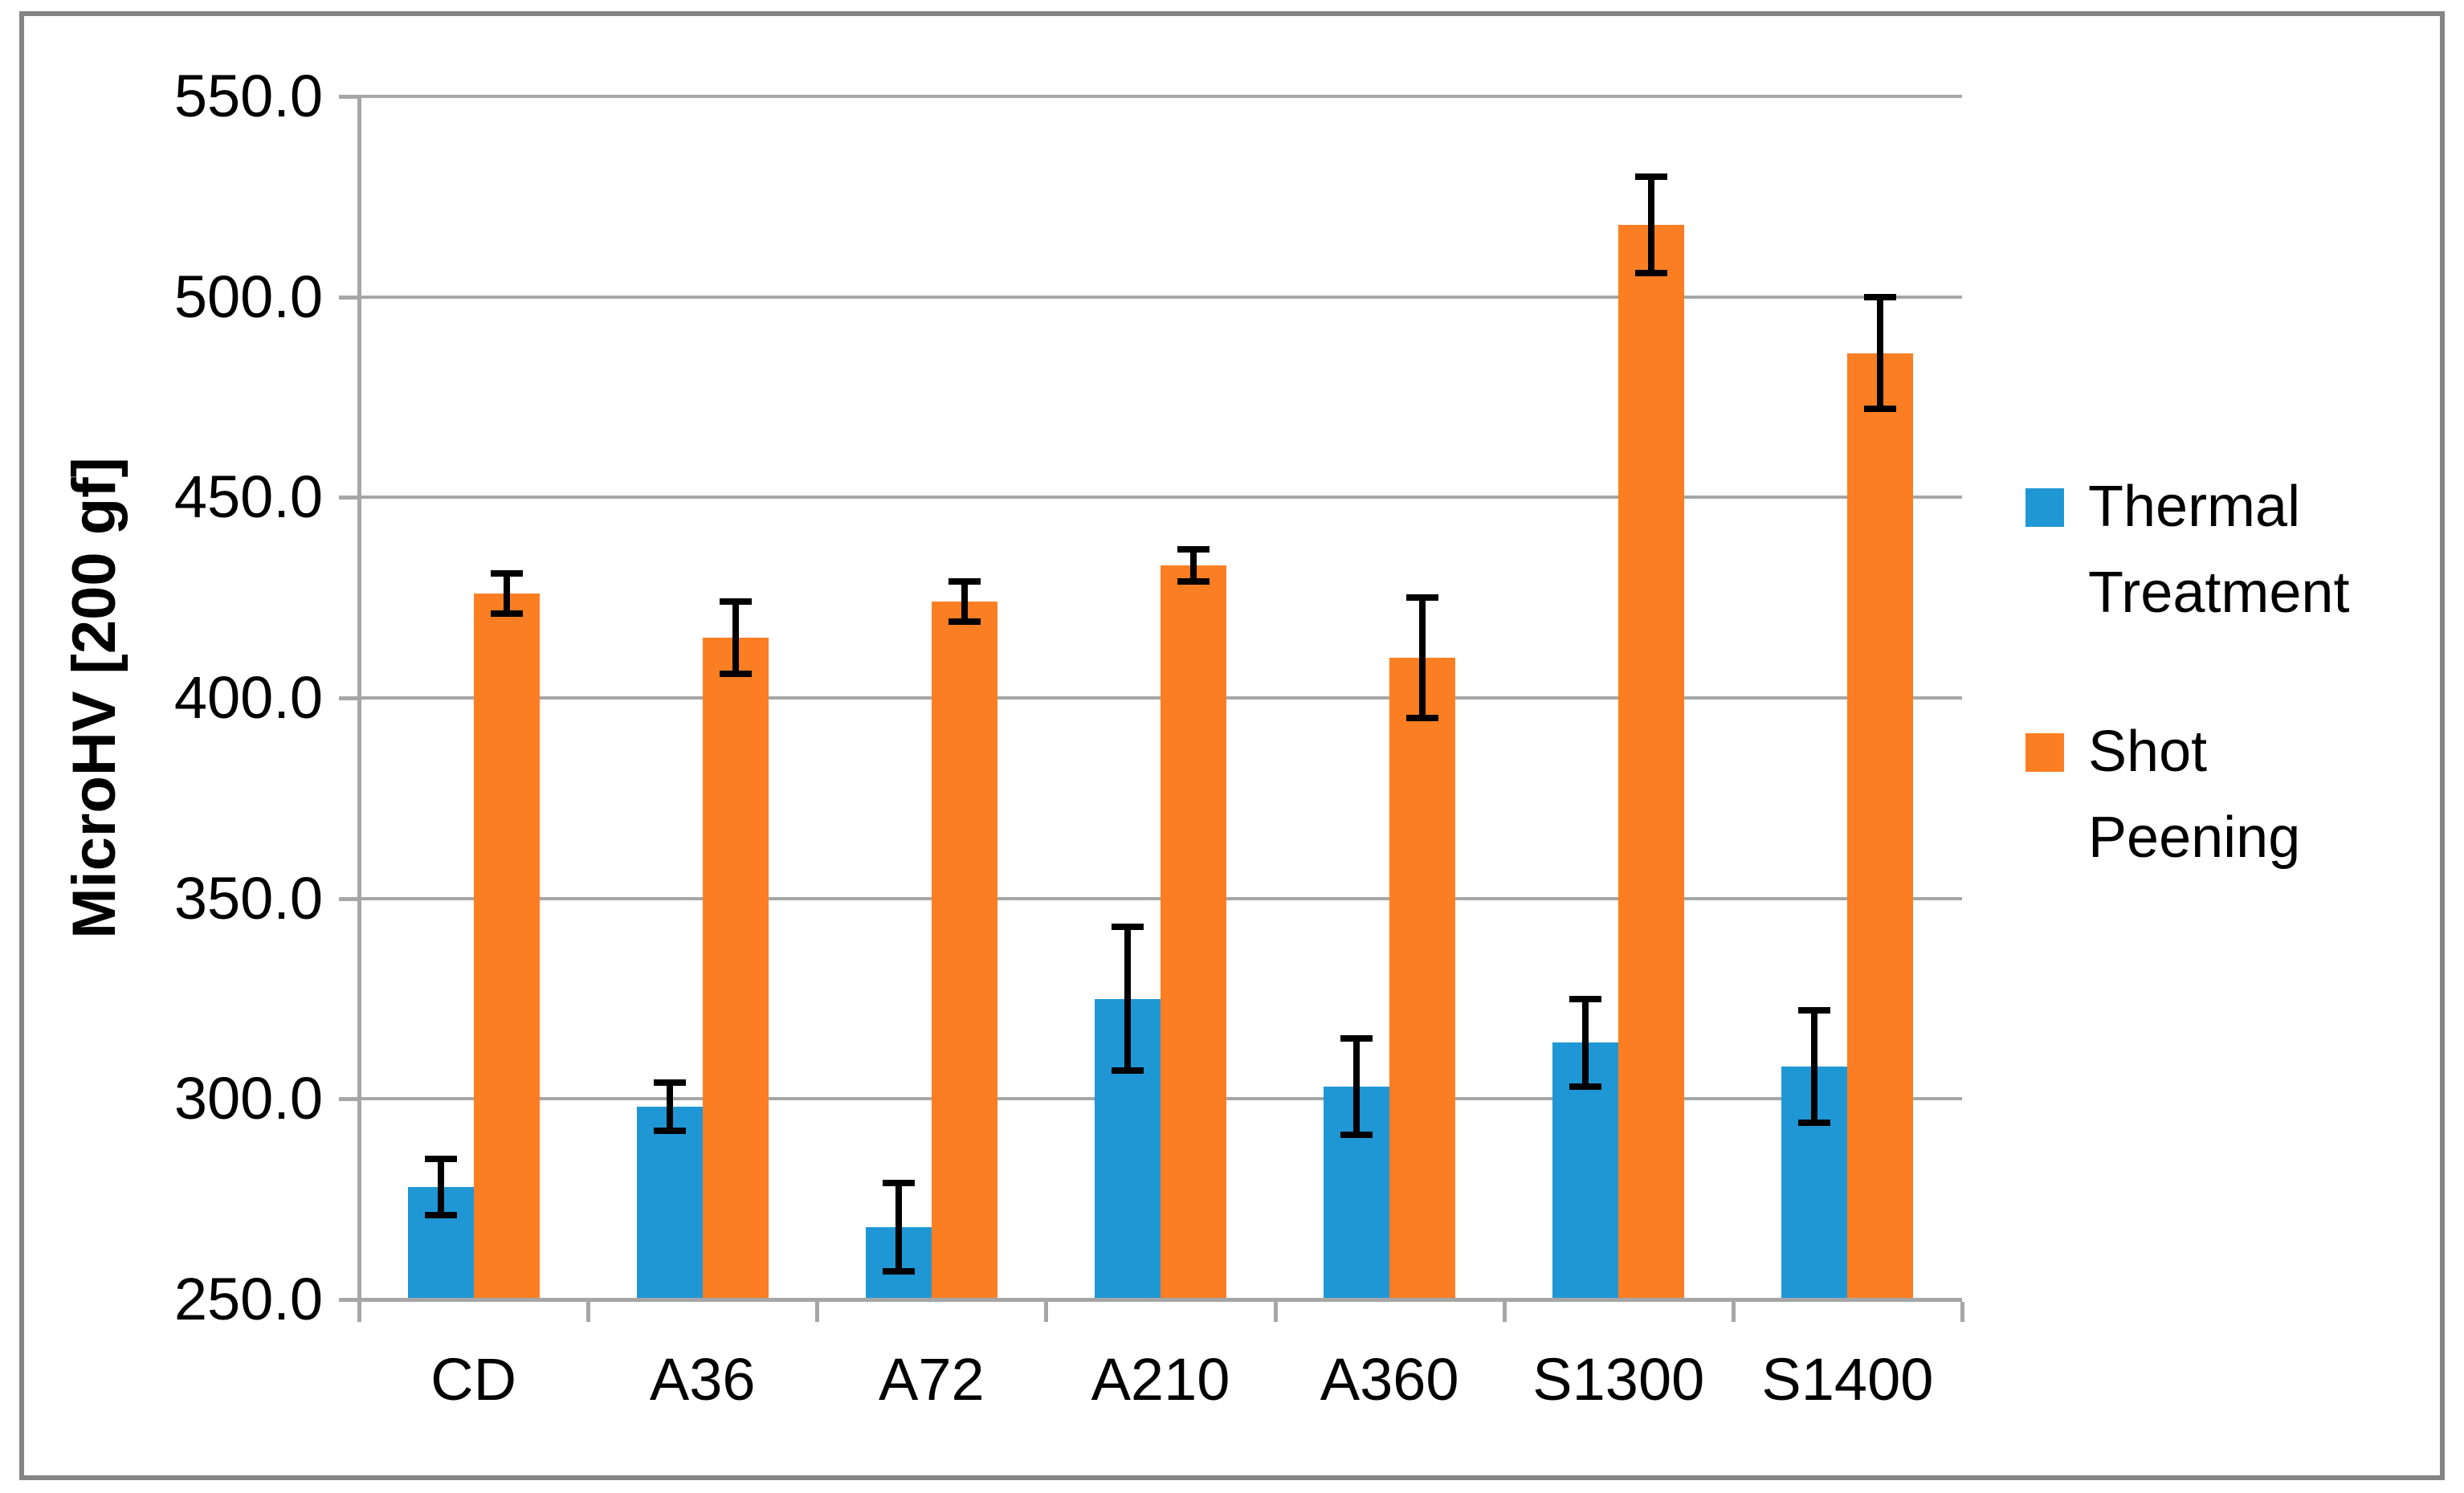 This screenshot has height=1493, width=2464. I want to click on errorbar-shot-peening-a210-stem, so click(1193, 565).